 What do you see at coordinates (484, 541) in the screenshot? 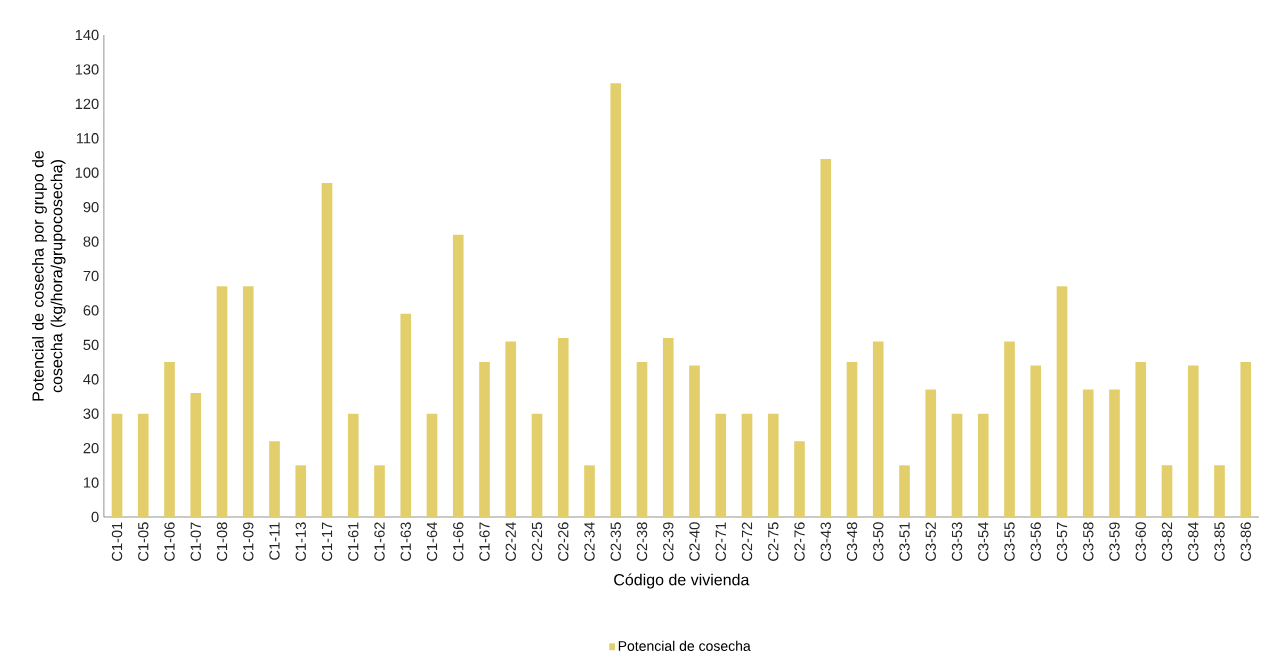
I see `x-tick-label: C1-67` at bounding box center [484, 541].